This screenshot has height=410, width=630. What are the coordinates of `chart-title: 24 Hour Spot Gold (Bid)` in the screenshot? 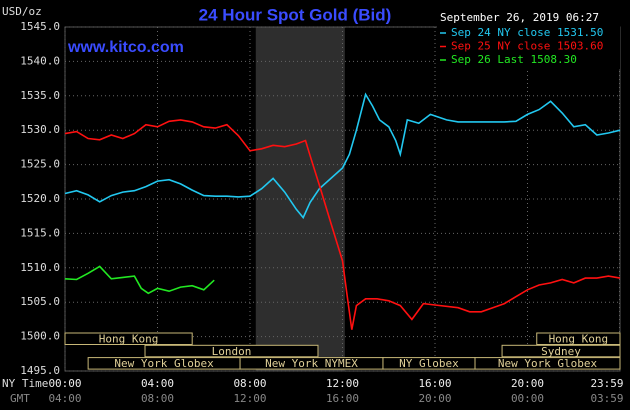 It's located at (295, 14).